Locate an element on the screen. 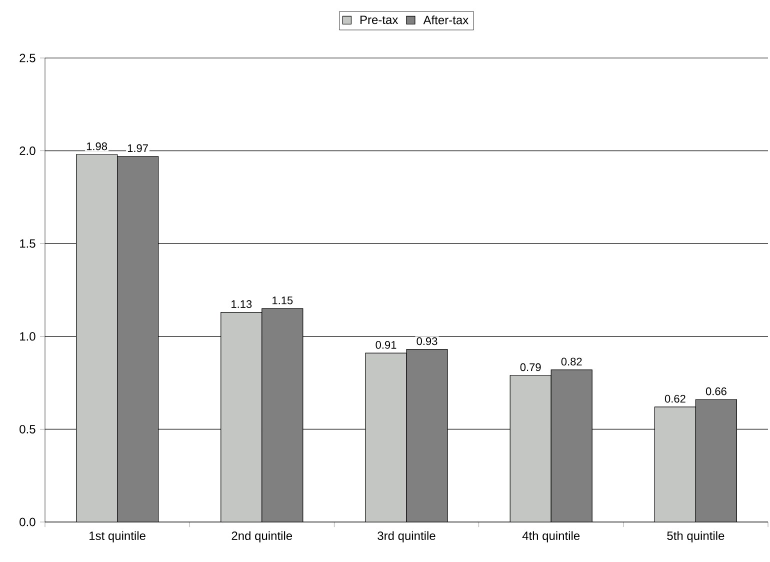 The image size is (770, 562). x-tick-label: 3rd quintile is located at coordinates (407, 536).